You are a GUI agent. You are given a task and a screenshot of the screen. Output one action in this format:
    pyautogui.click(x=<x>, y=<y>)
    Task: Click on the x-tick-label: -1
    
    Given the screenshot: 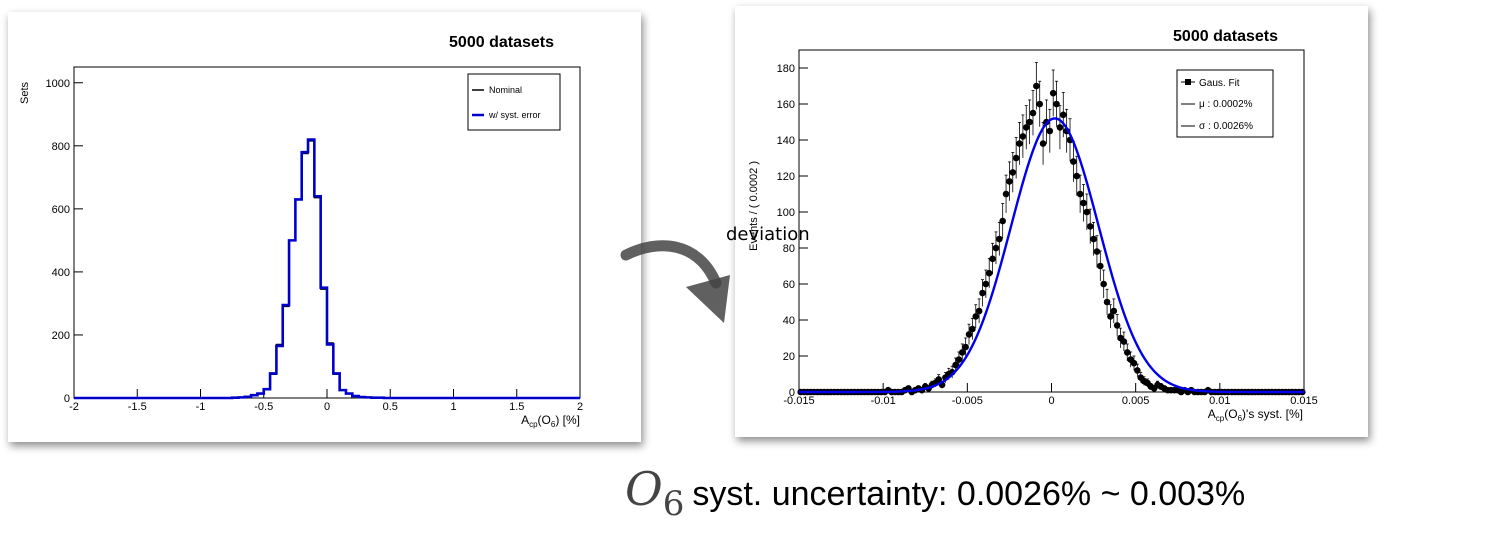 What is the action you would take?
    pyautogui.click(x=201, y=407)
    